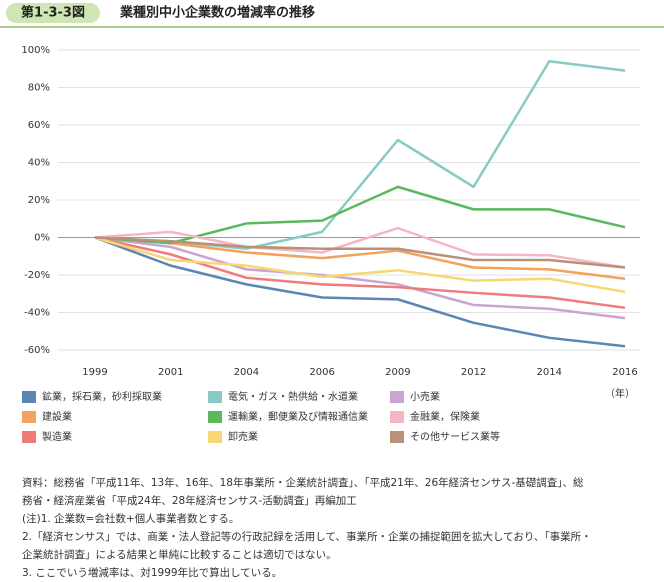 Image resolution: width=664 pixels, height=582 pixels. I want to click on legend-label: 金融業，保険業, so click(445, 416).